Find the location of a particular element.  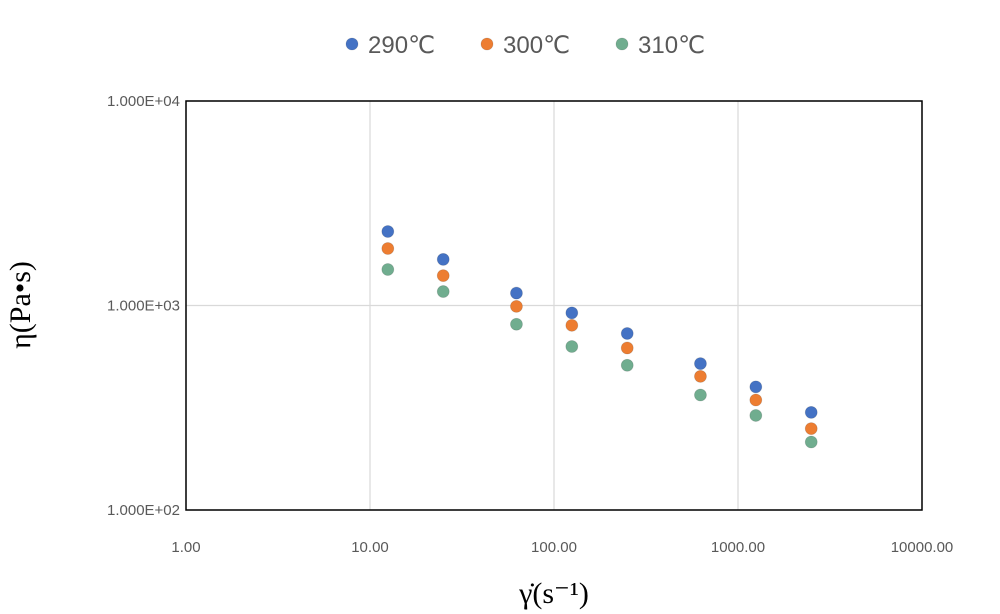

x-tick-label-2: 100.00 is located at coordinates (554, 547).